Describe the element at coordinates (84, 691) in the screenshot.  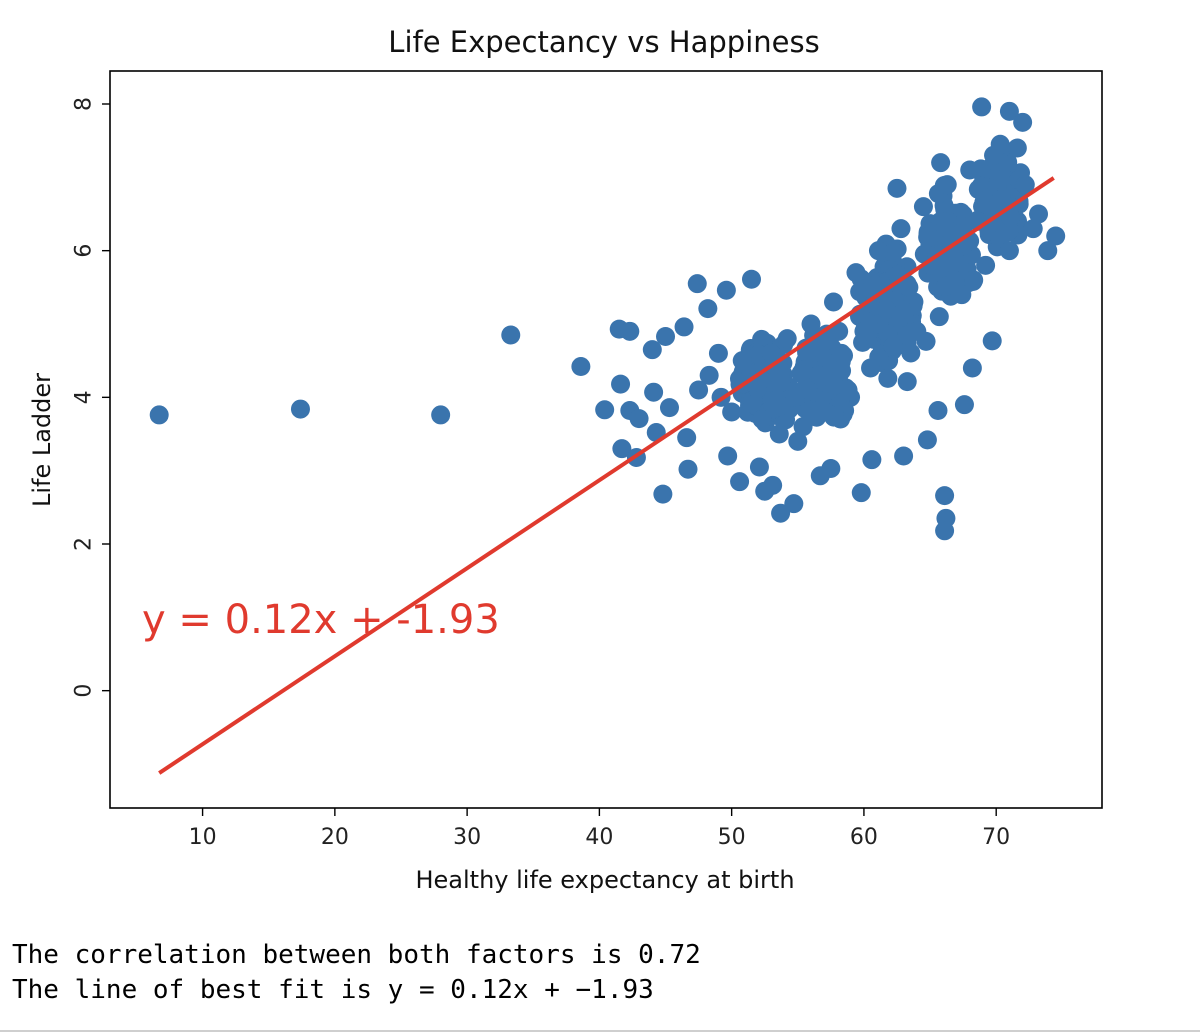
I see `y-tick-label-0: 0` at that location.